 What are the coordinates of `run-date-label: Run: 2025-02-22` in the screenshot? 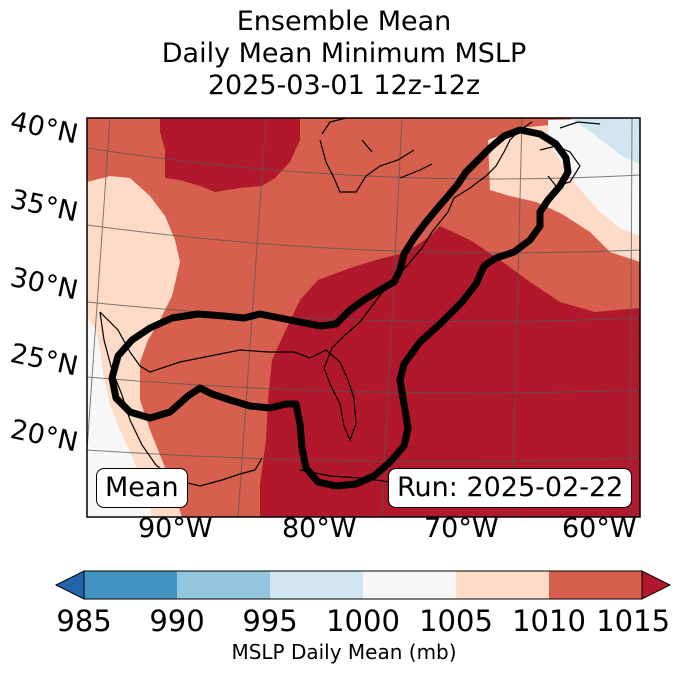 It's located at (510, 488).